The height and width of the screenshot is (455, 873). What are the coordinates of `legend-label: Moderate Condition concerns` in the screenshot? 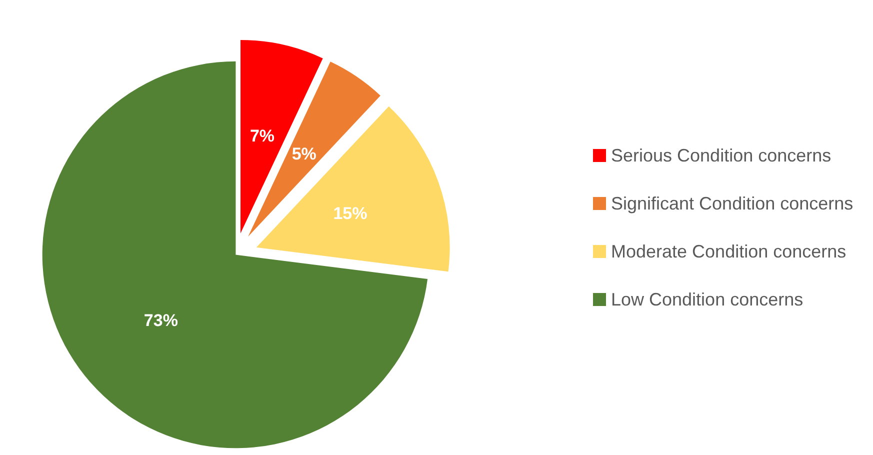 It's located at (728, 252).